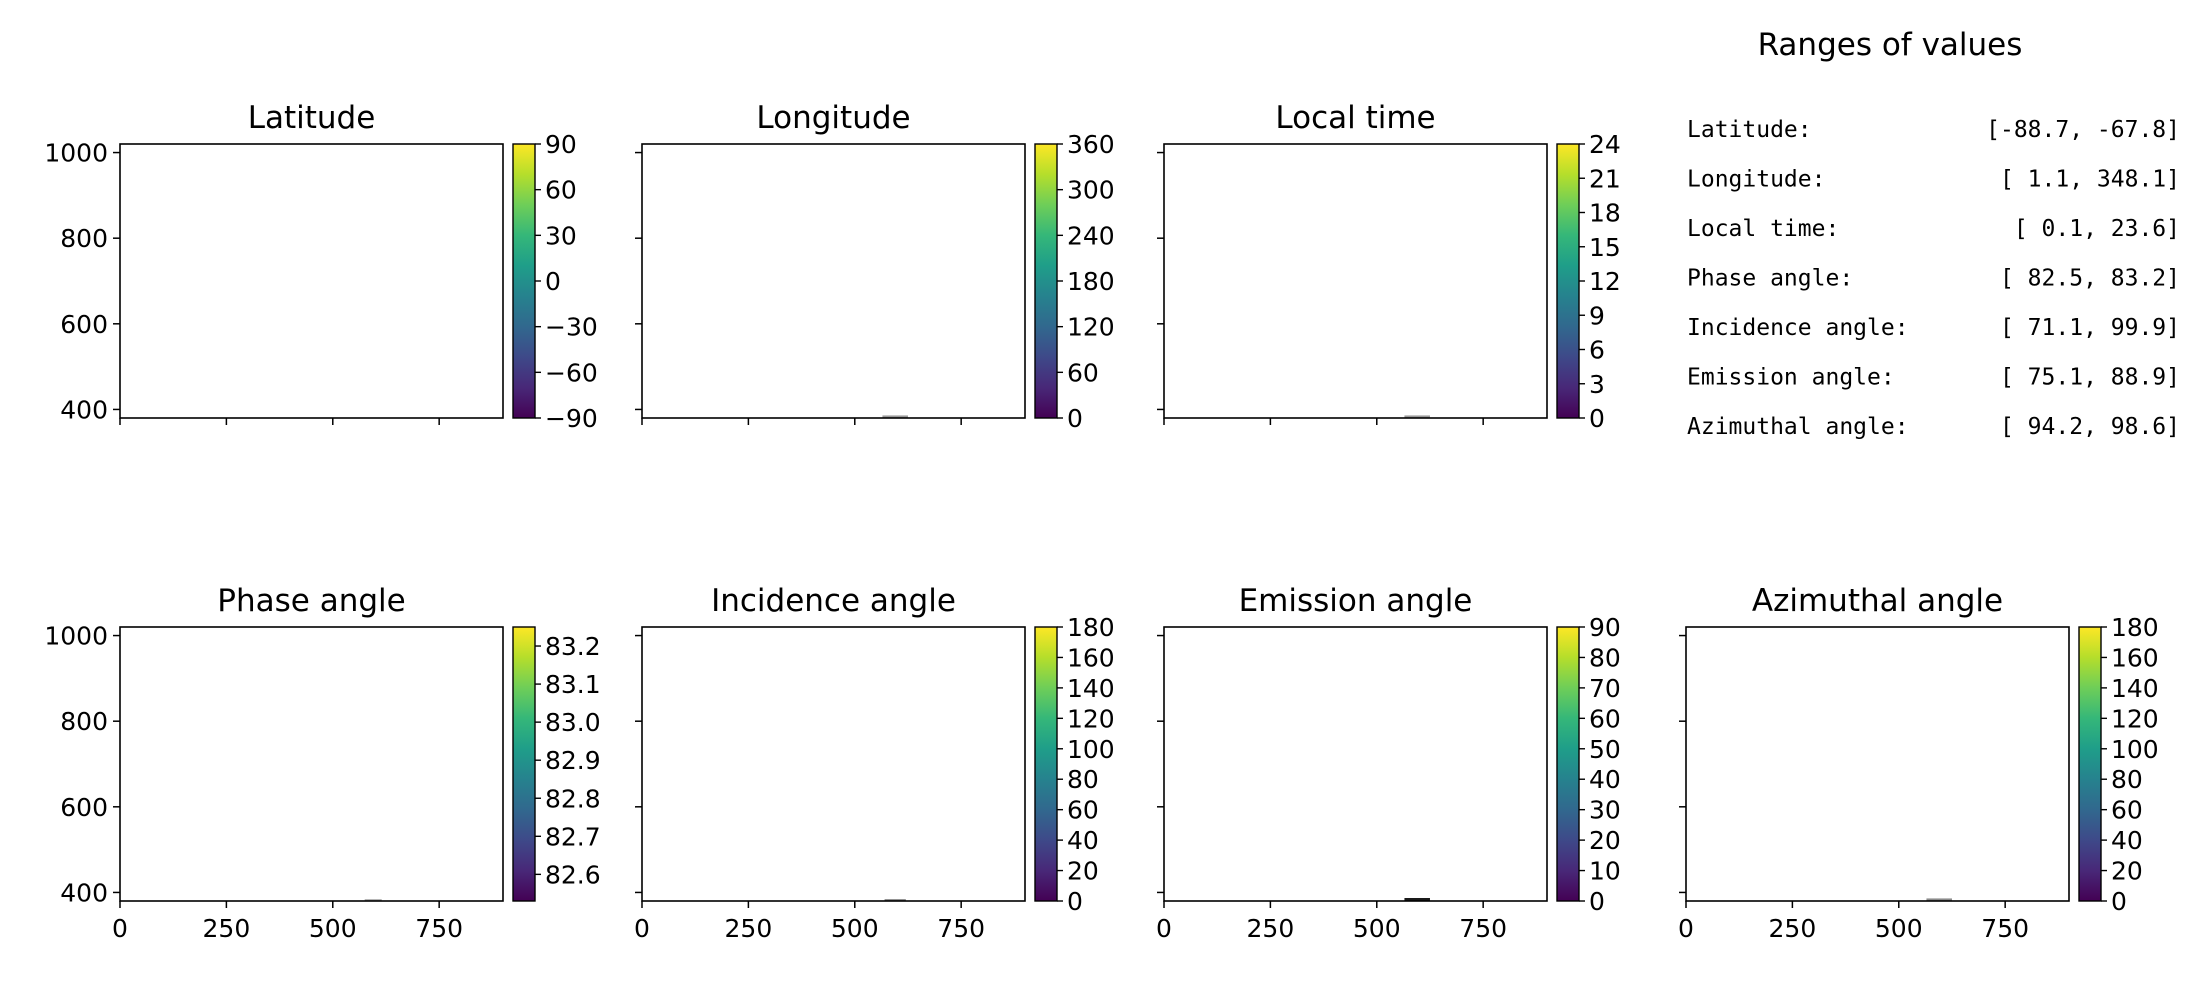  What do you see at coordinates (84, 324) in the screenshot?
I see `y-tick-label: 600` at bounding box center [84, 324].